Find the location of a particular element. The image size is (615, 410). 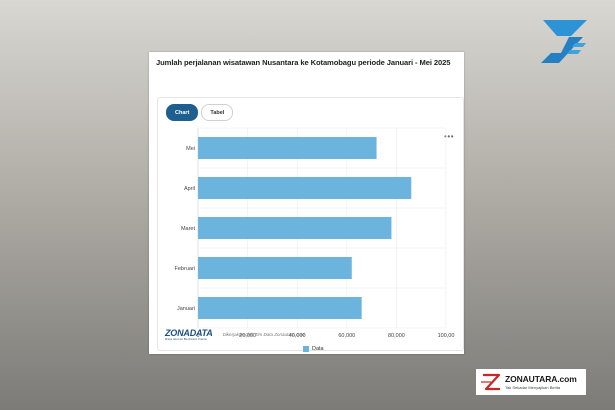

tab-tabel: Tabel is located at coordinates (217, 112).